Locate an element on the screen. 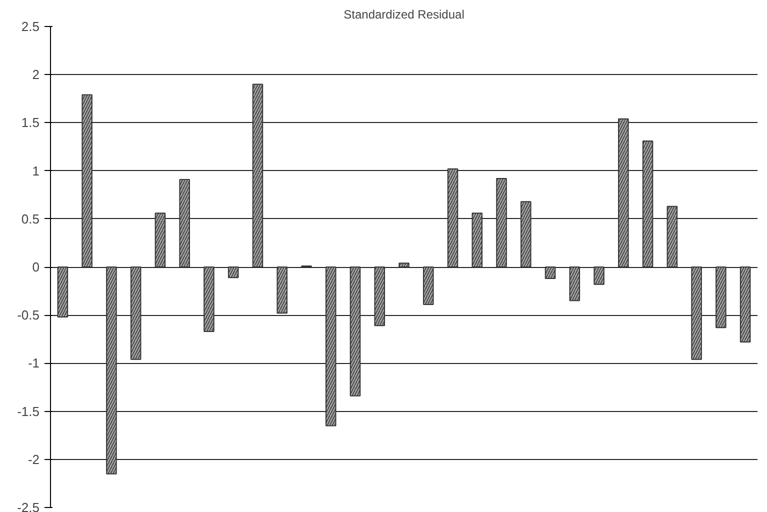 This screenshot has width=767, height=512. y-tick-label: -0.5 is located at coordinates (28, 315).